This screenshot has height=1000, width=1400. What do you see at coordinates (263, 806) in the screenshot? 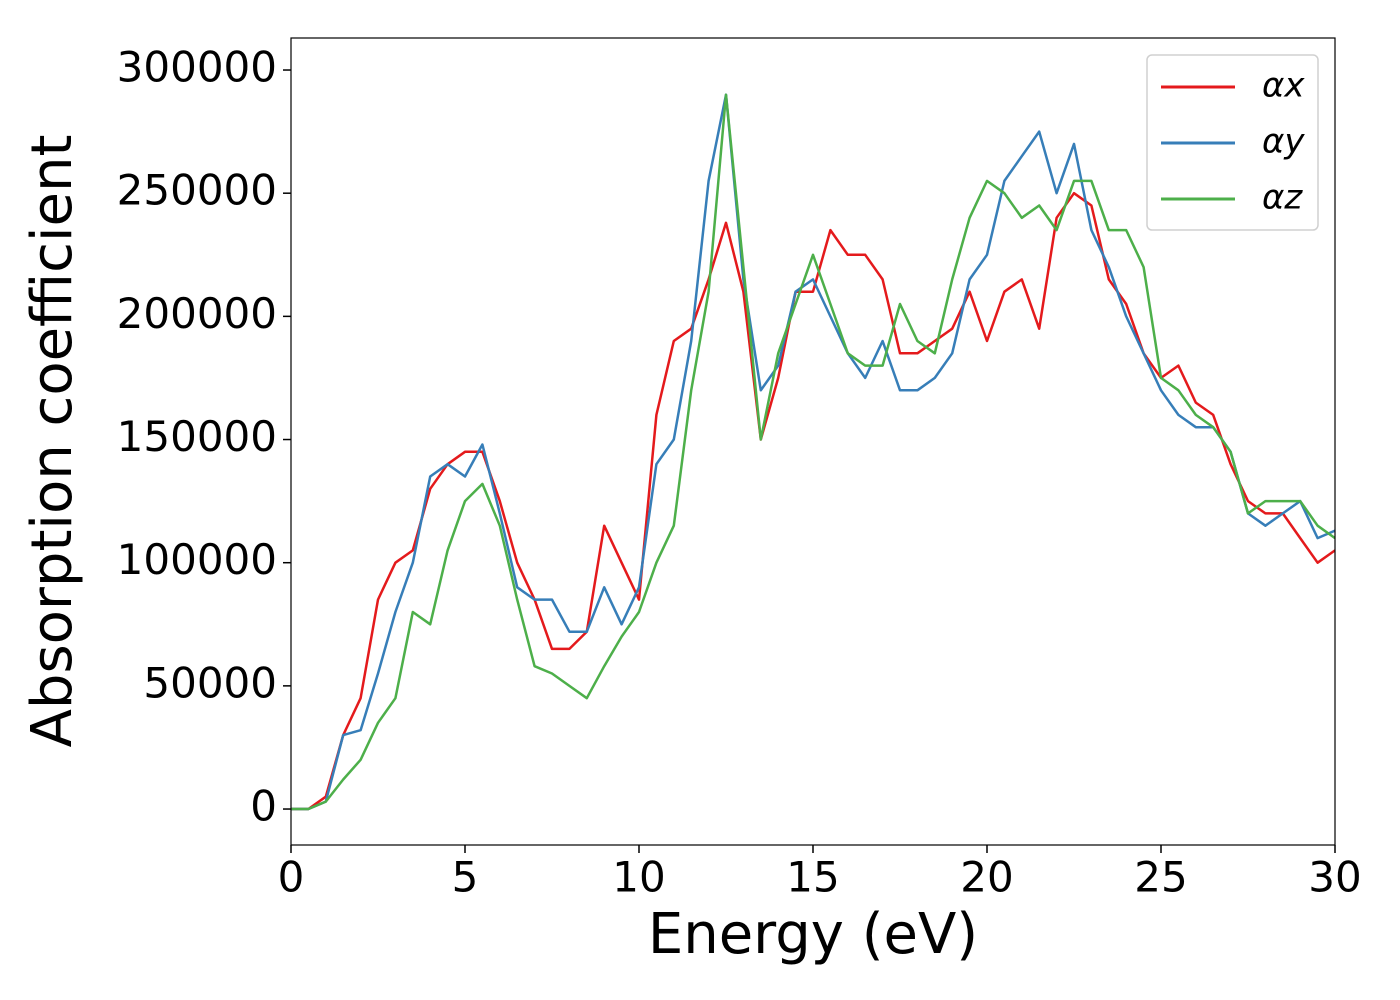
I see `y-tick-label: 0` at bounding box center [263, 806].